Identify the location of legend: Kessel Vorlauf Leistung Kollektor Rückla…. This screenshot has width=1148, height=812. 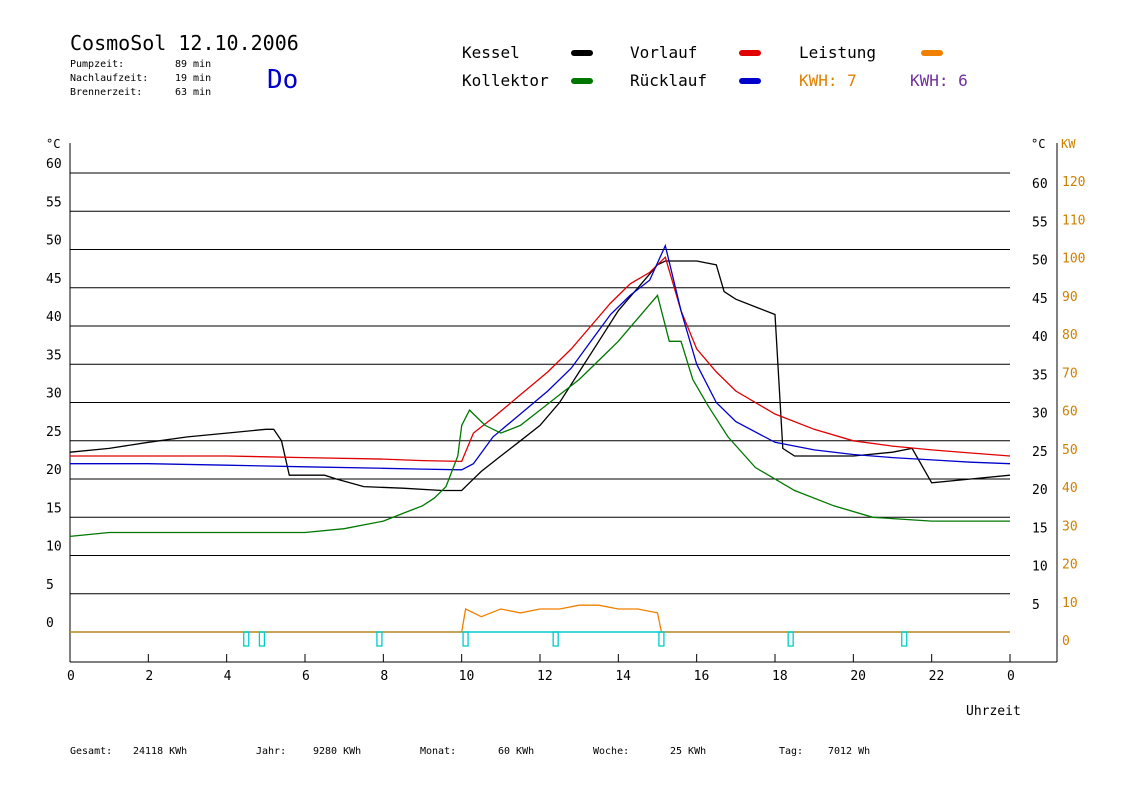
(715, 66).